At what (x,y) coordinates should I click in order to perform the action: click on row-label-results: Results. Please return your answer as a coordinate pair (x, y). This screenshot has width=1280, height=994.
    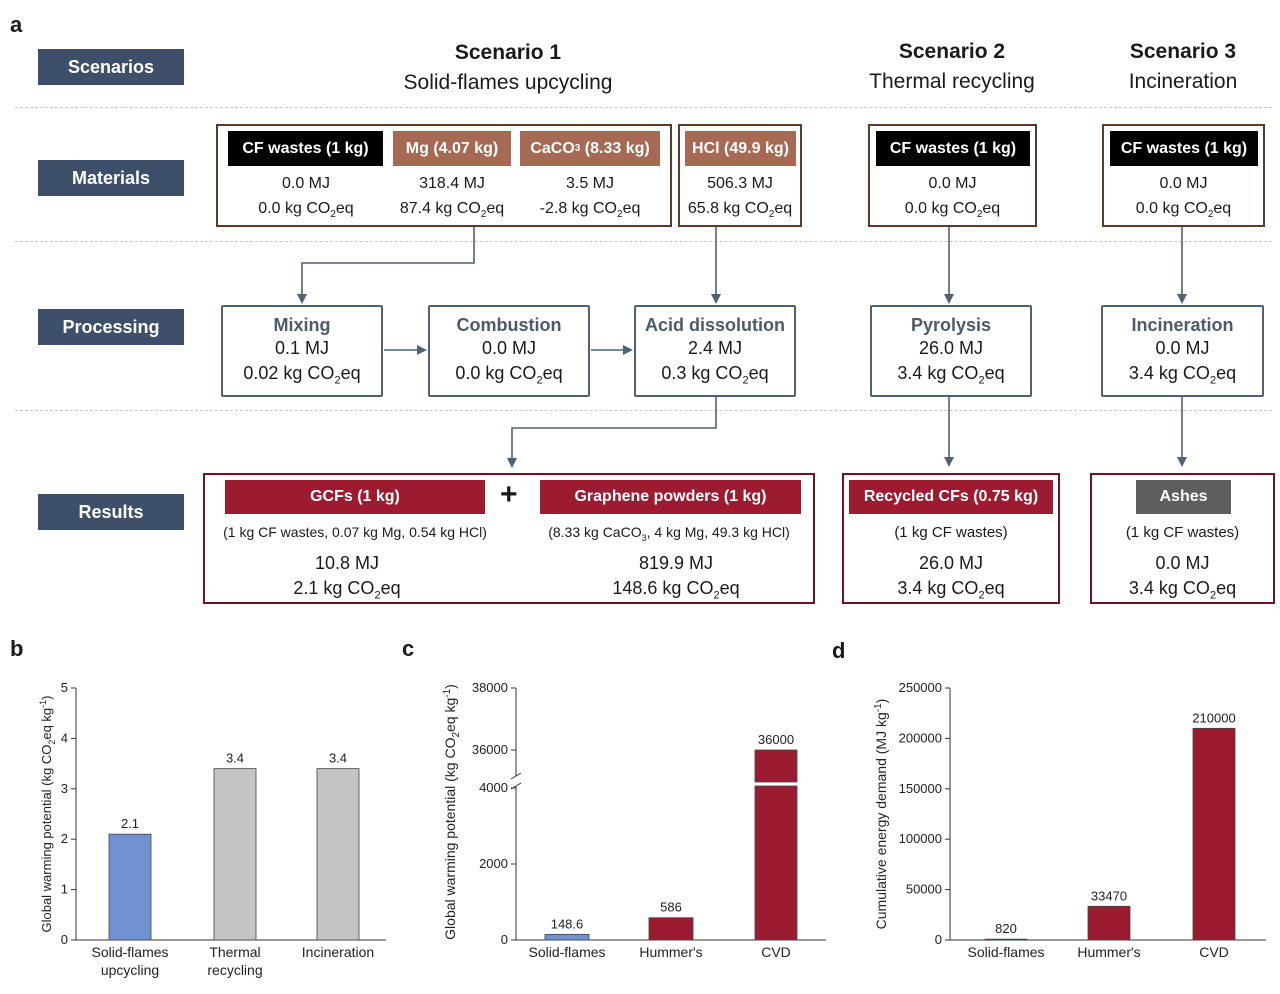
    Looking at the image, I should click on (111, 512).